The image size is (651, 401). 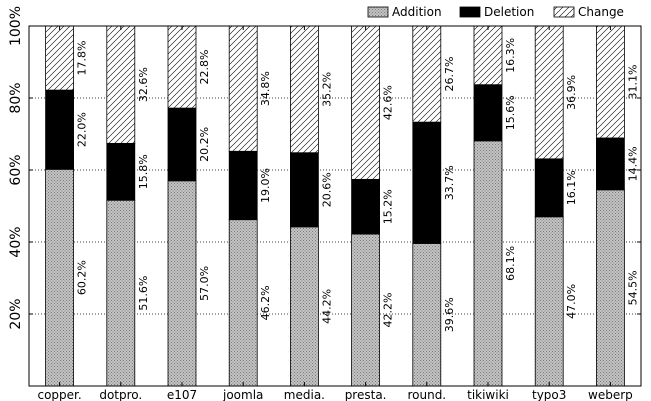 I want to click on legend-label-change: Change, so click(x=601, y=12).